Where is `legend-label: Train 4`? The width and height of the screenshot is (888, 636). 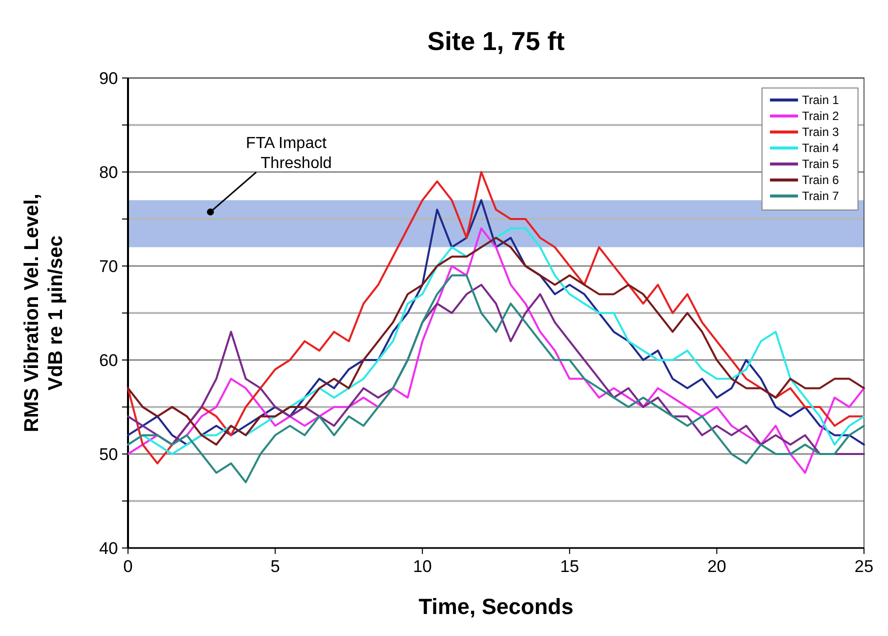
legend-label: Train 4 is located at coordinates (821, 148).